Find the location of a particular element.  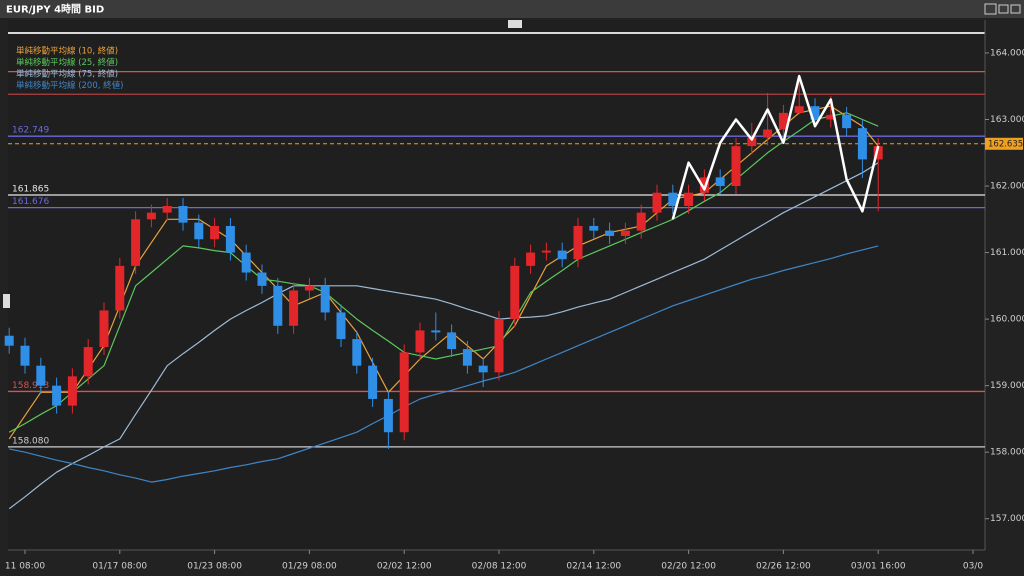

window-buttons is located at coordinates (1002, 9).